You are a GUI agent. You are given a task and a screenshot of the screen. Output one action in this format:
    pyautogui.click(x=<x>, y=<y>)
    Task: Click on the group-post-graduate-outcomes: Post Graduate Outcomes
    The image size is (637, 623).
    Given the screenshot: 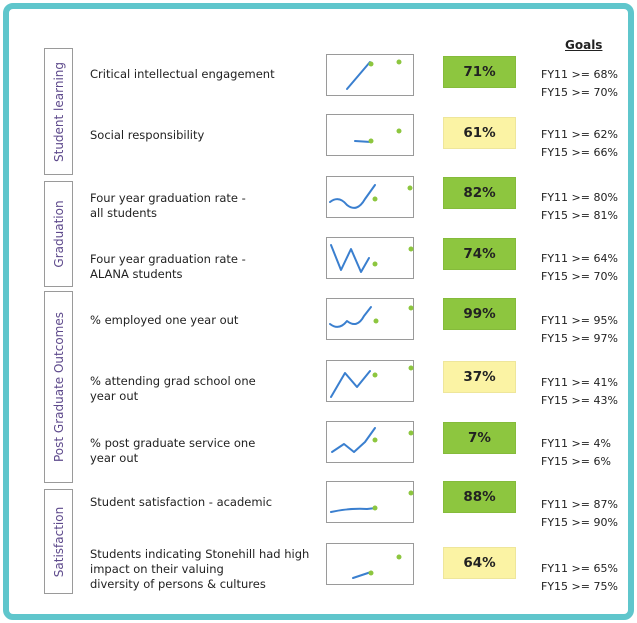 What is the action you would take?
    pyautogui.click(x=58, y=387)
    